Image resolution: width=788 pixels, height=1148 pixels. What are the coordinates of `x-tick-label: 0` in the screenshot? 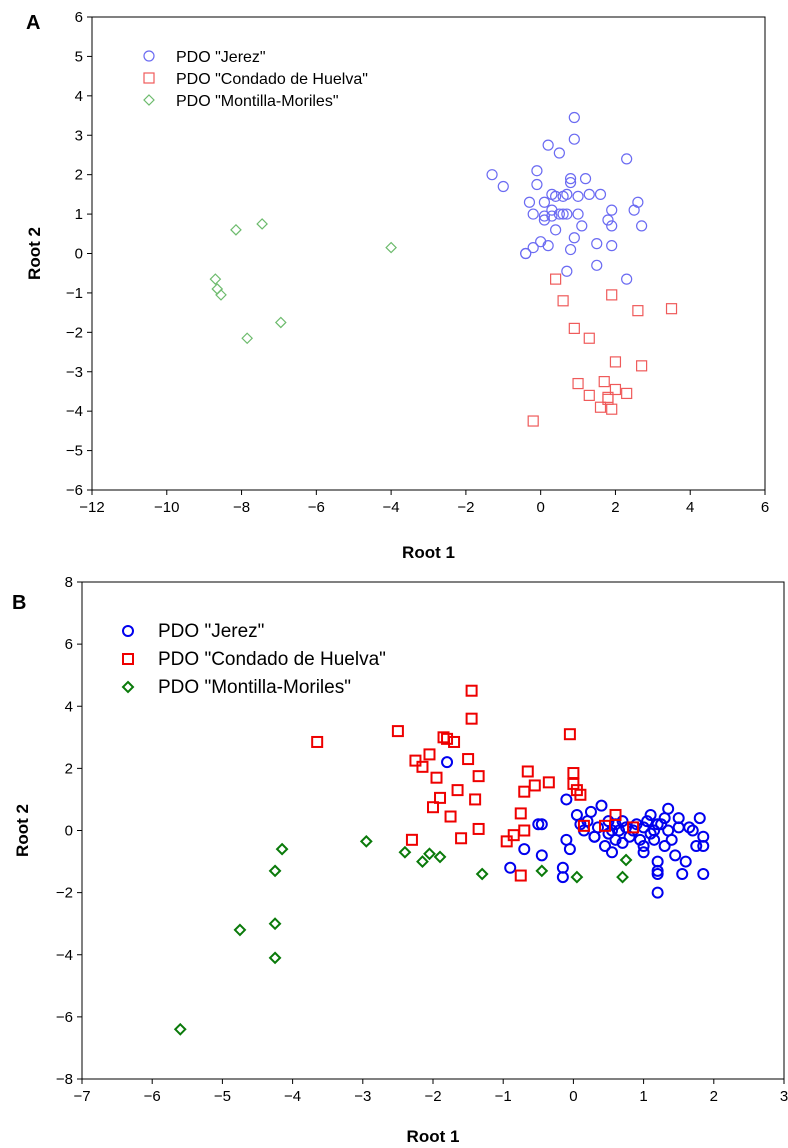 It's located at (540, 507).